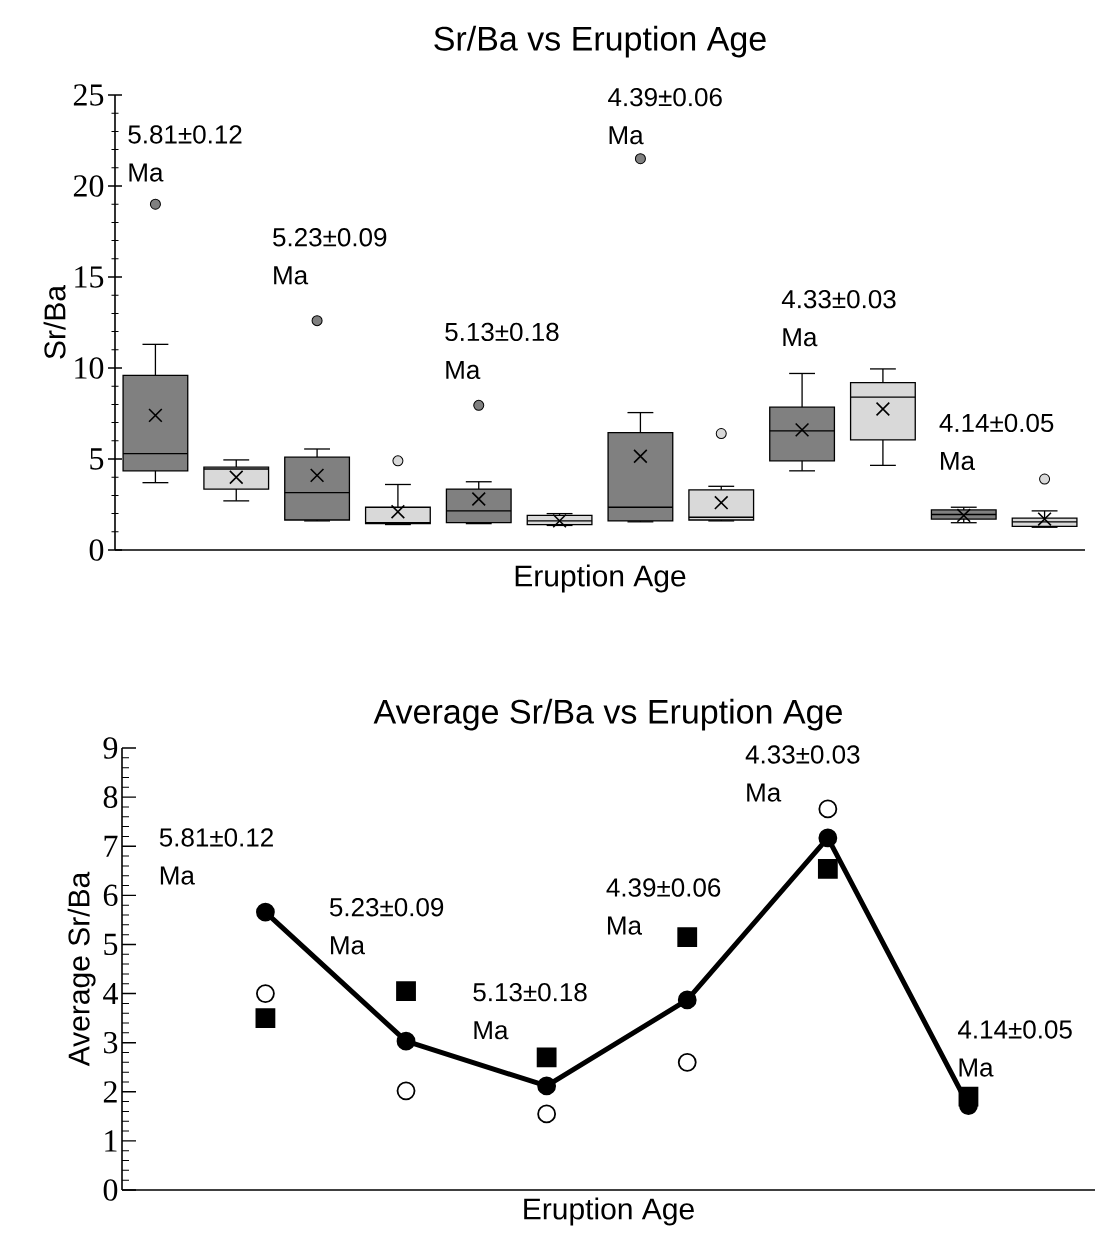 This screenshot has width=1099, height=1247. What do you see at coordinates (89, 368) in the screenshot?
I see `y-tick-label: 10` at bounding box center [89, 368].